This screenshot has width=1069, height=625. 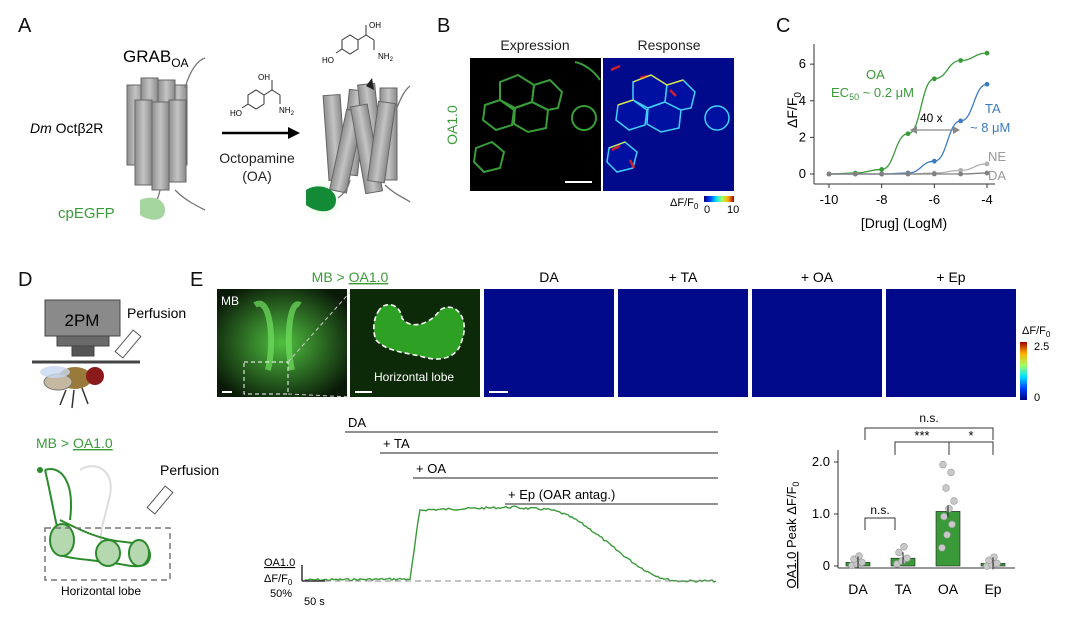 I want to click on perfusion-label-bottom: Perfusion, so click(x=189, y=470).